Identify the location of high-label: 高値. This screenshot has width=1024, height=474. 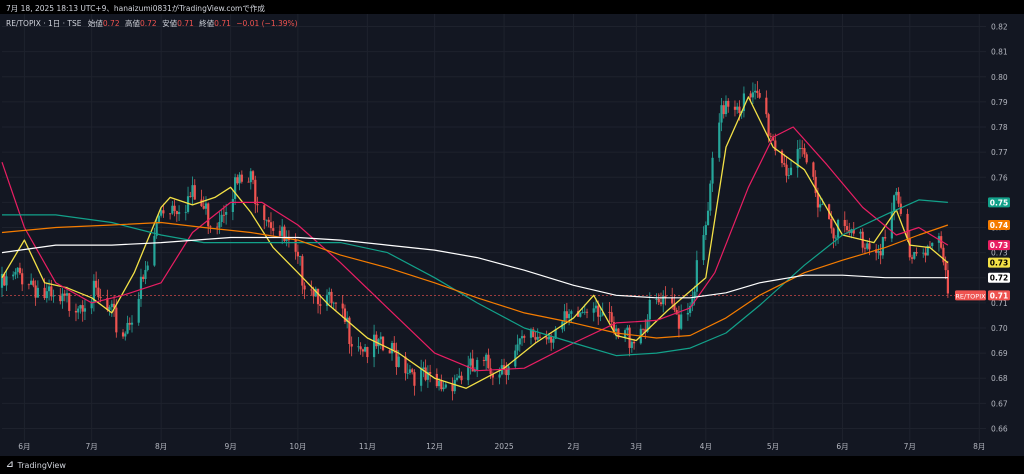
(132, 23).